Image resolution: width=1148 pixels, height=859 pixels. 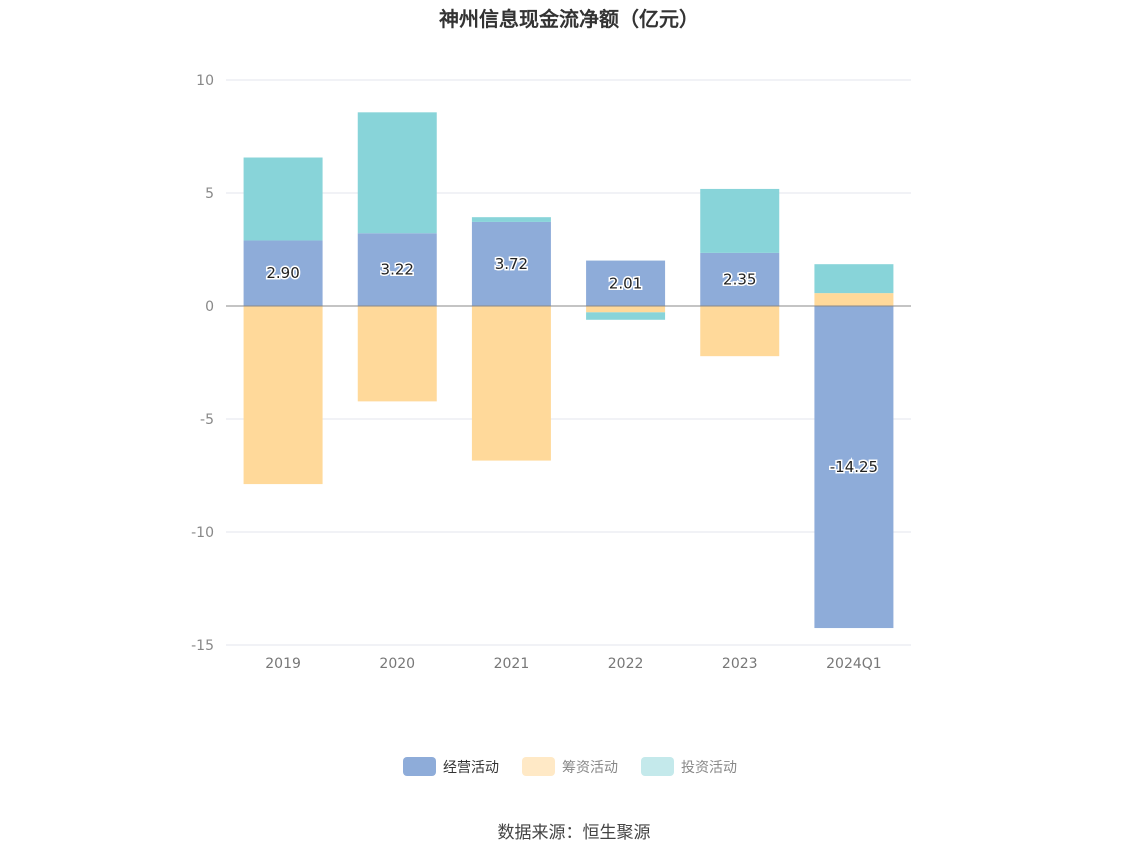 What do you see at coordinates (590, 767) in the screenshot?
I see `legend-label: 筹资活动` at bounding box center [590, 767].